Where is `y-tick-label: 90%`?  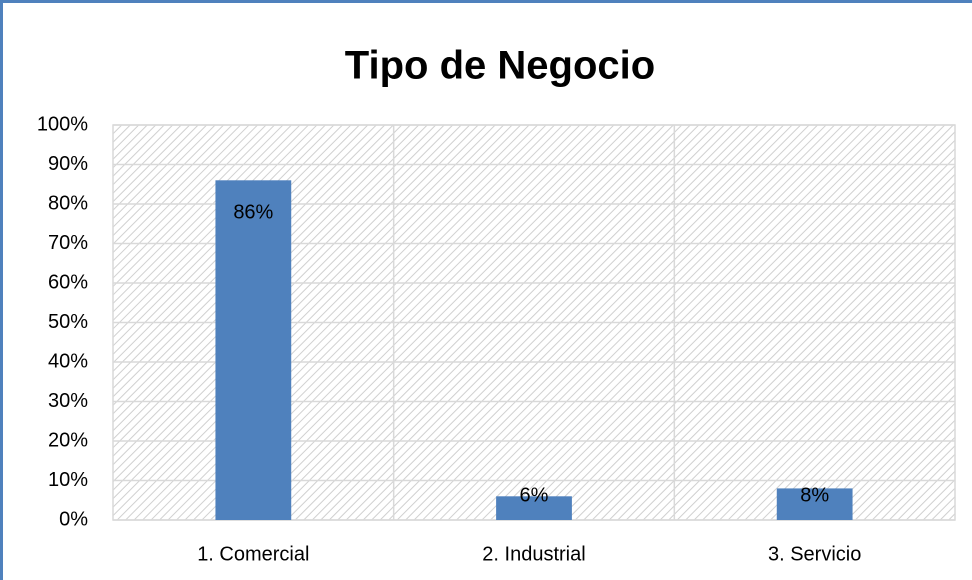 y-tick-label: 90% is located at coordinates (68, 164).